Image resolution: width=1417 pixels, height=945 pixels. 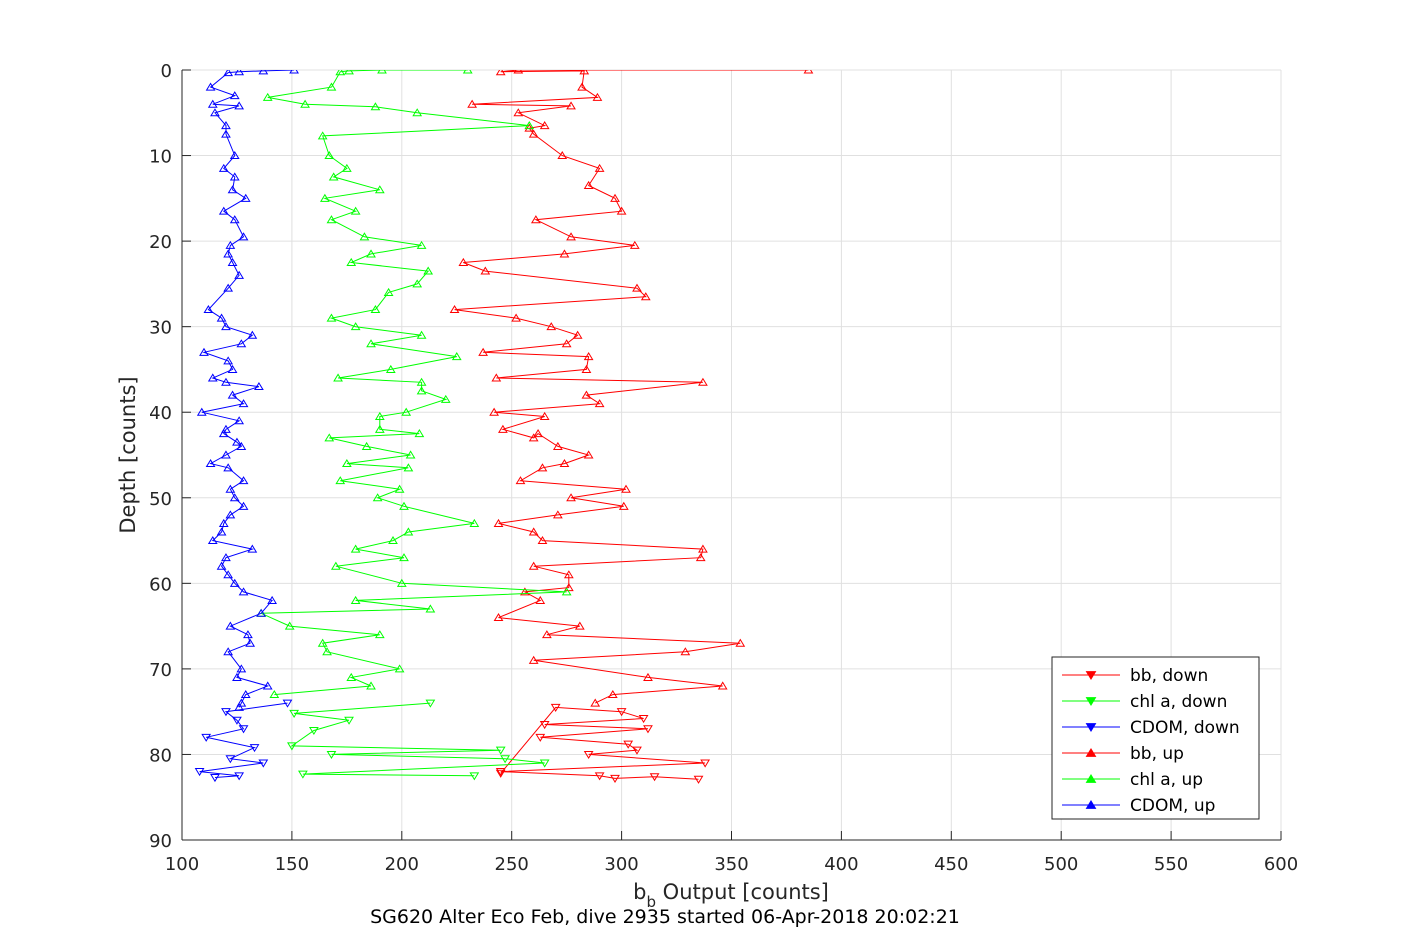 I want to click on legend-item: bb, down, so click(x=1135, y=676).